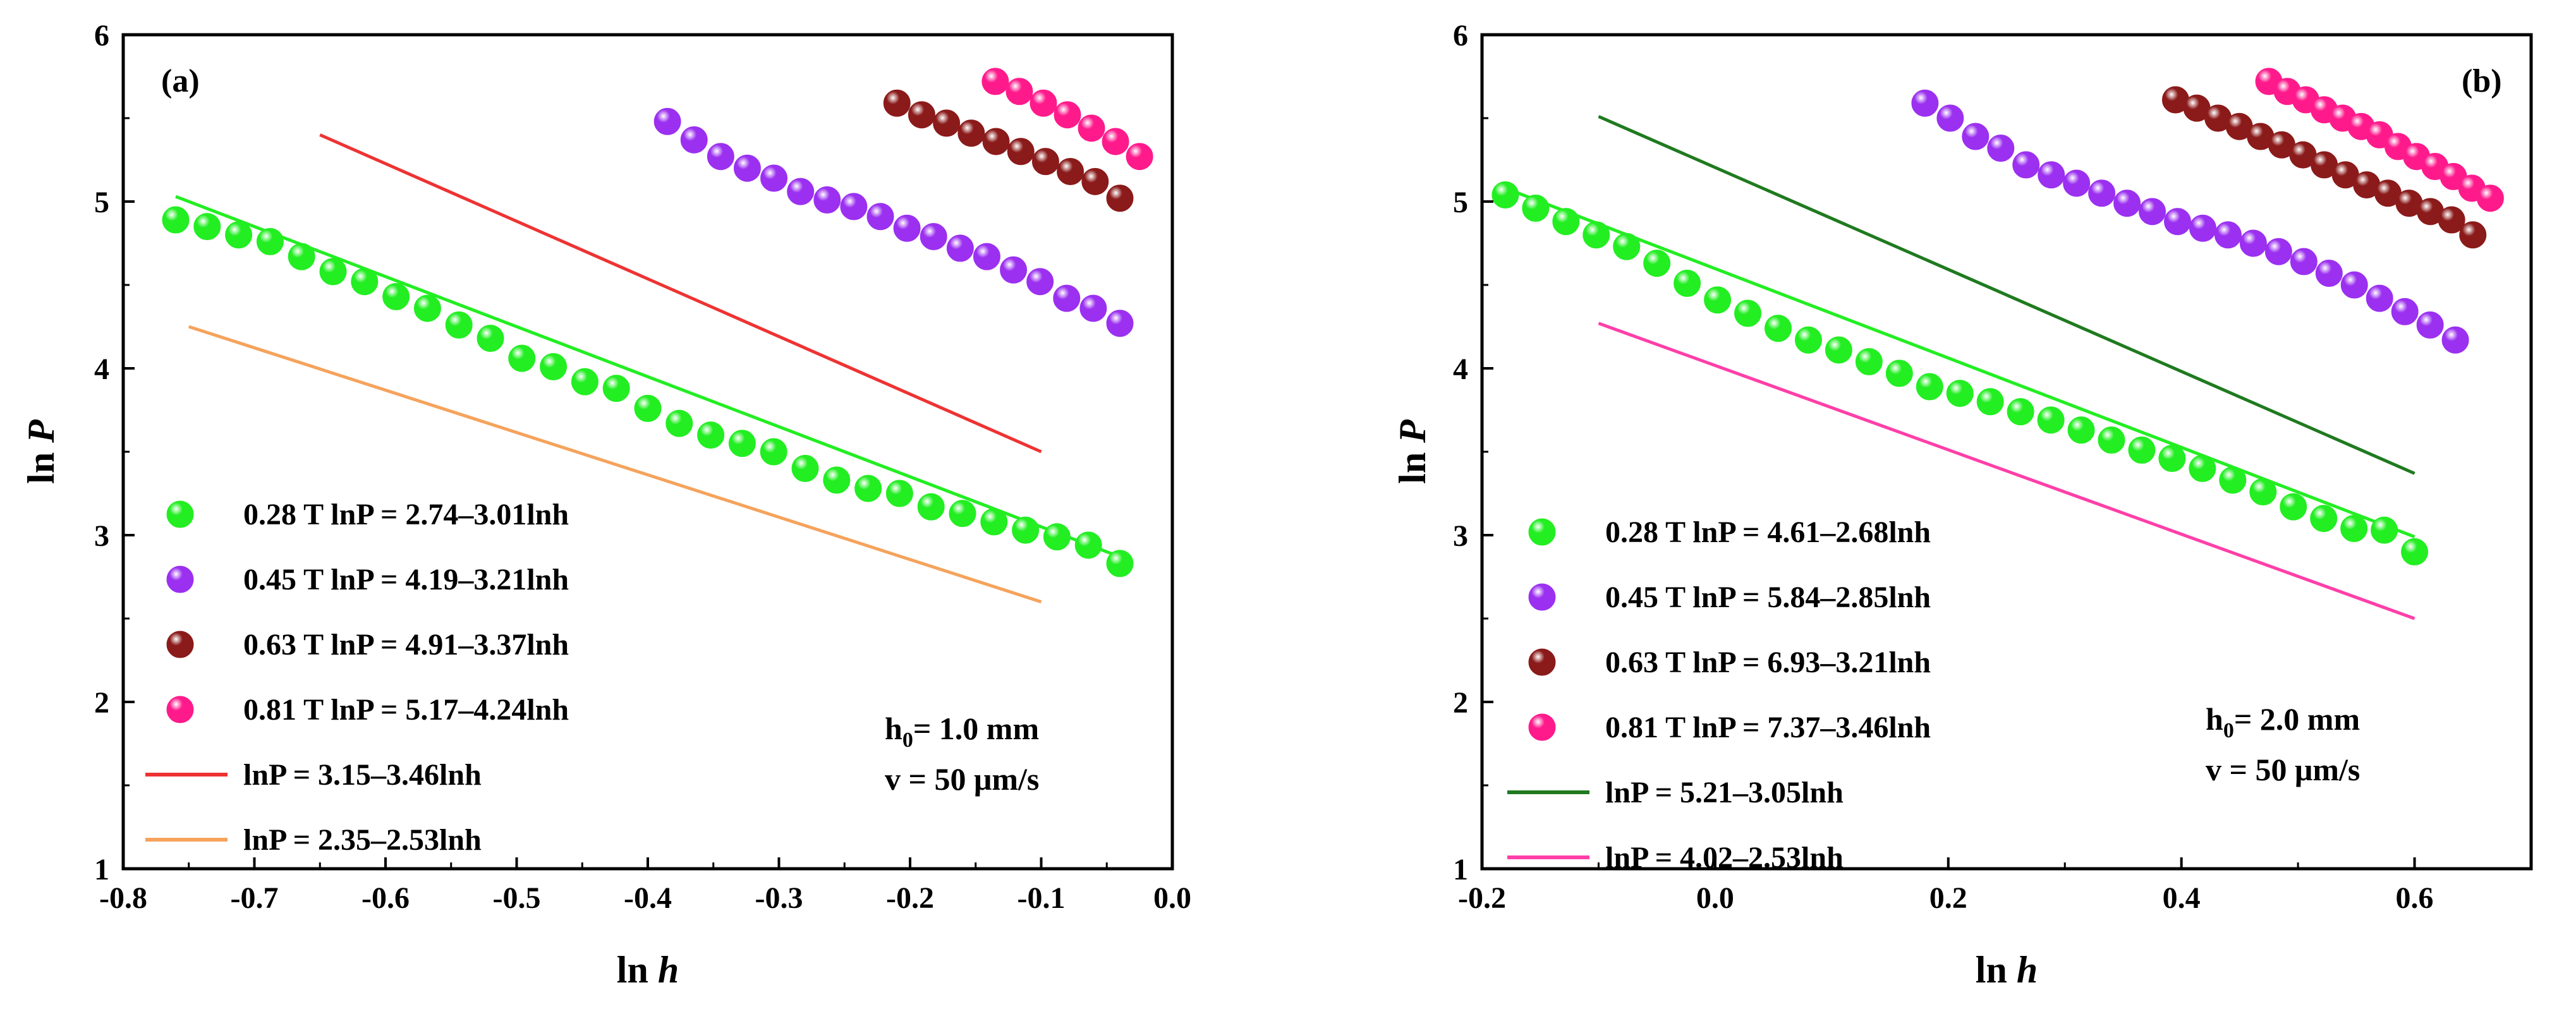 The image size is (2576, 1009). What do you see at coordinates (962, 731) in the screenshot?
I see `panel-a-annotation-h0: h0= 1.0 mm` at bounding box center [962, 731].